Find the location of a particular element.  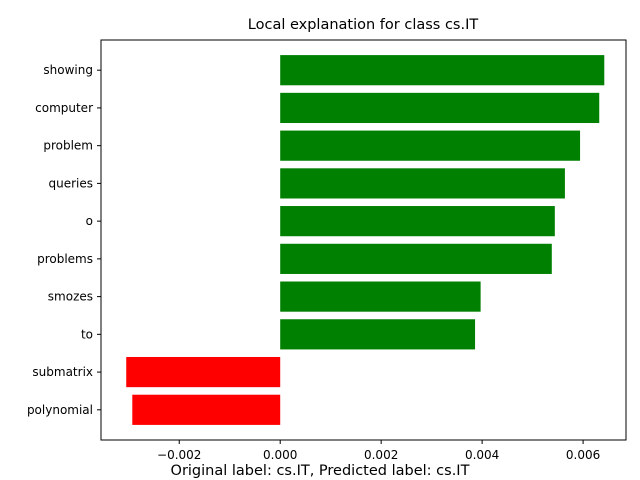

bar-to is located at coordinates (378, 334).